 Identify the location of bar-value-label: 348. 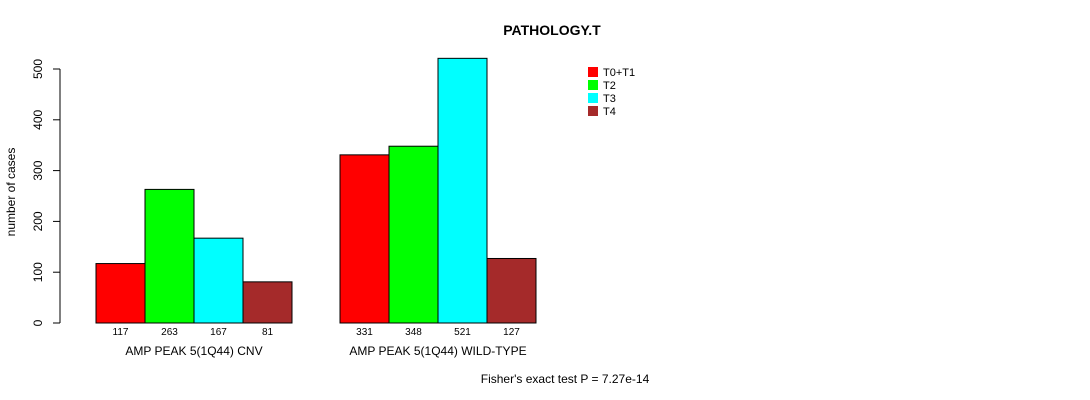
(413, 332).